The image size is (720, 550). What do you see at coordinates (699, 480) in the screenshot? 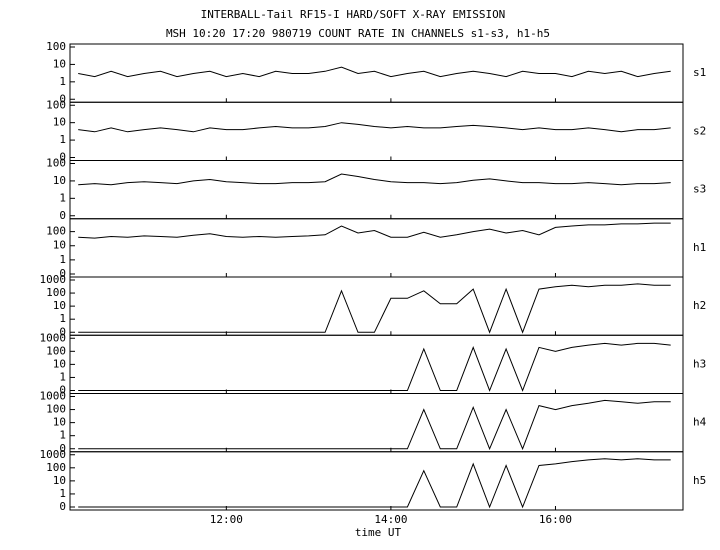
I see `legend-label: h5` at bounding box center [699, 480].